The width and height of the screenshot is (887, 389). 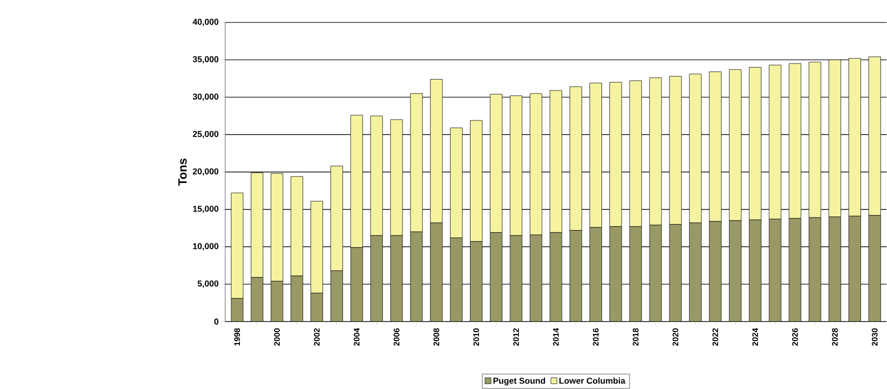 I want to click on y-tick-label: 35,000, so click(x=205, y=60).